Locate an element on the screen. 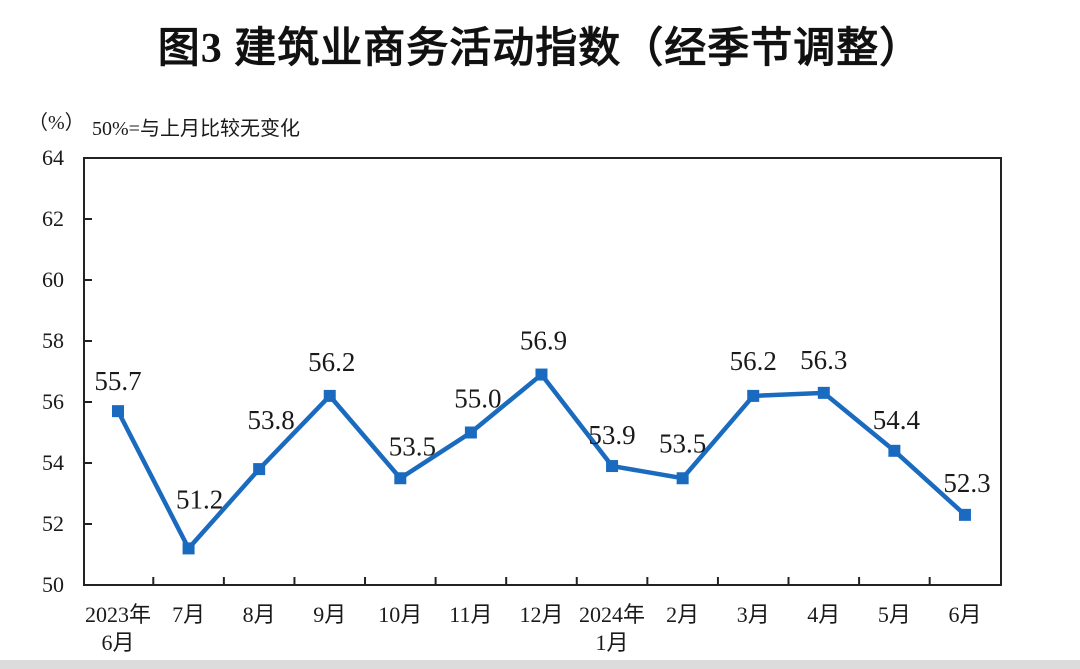 This screenshot has width=1080, height=669. x-axis-label: 8月 is located at coordinates (259, 614).